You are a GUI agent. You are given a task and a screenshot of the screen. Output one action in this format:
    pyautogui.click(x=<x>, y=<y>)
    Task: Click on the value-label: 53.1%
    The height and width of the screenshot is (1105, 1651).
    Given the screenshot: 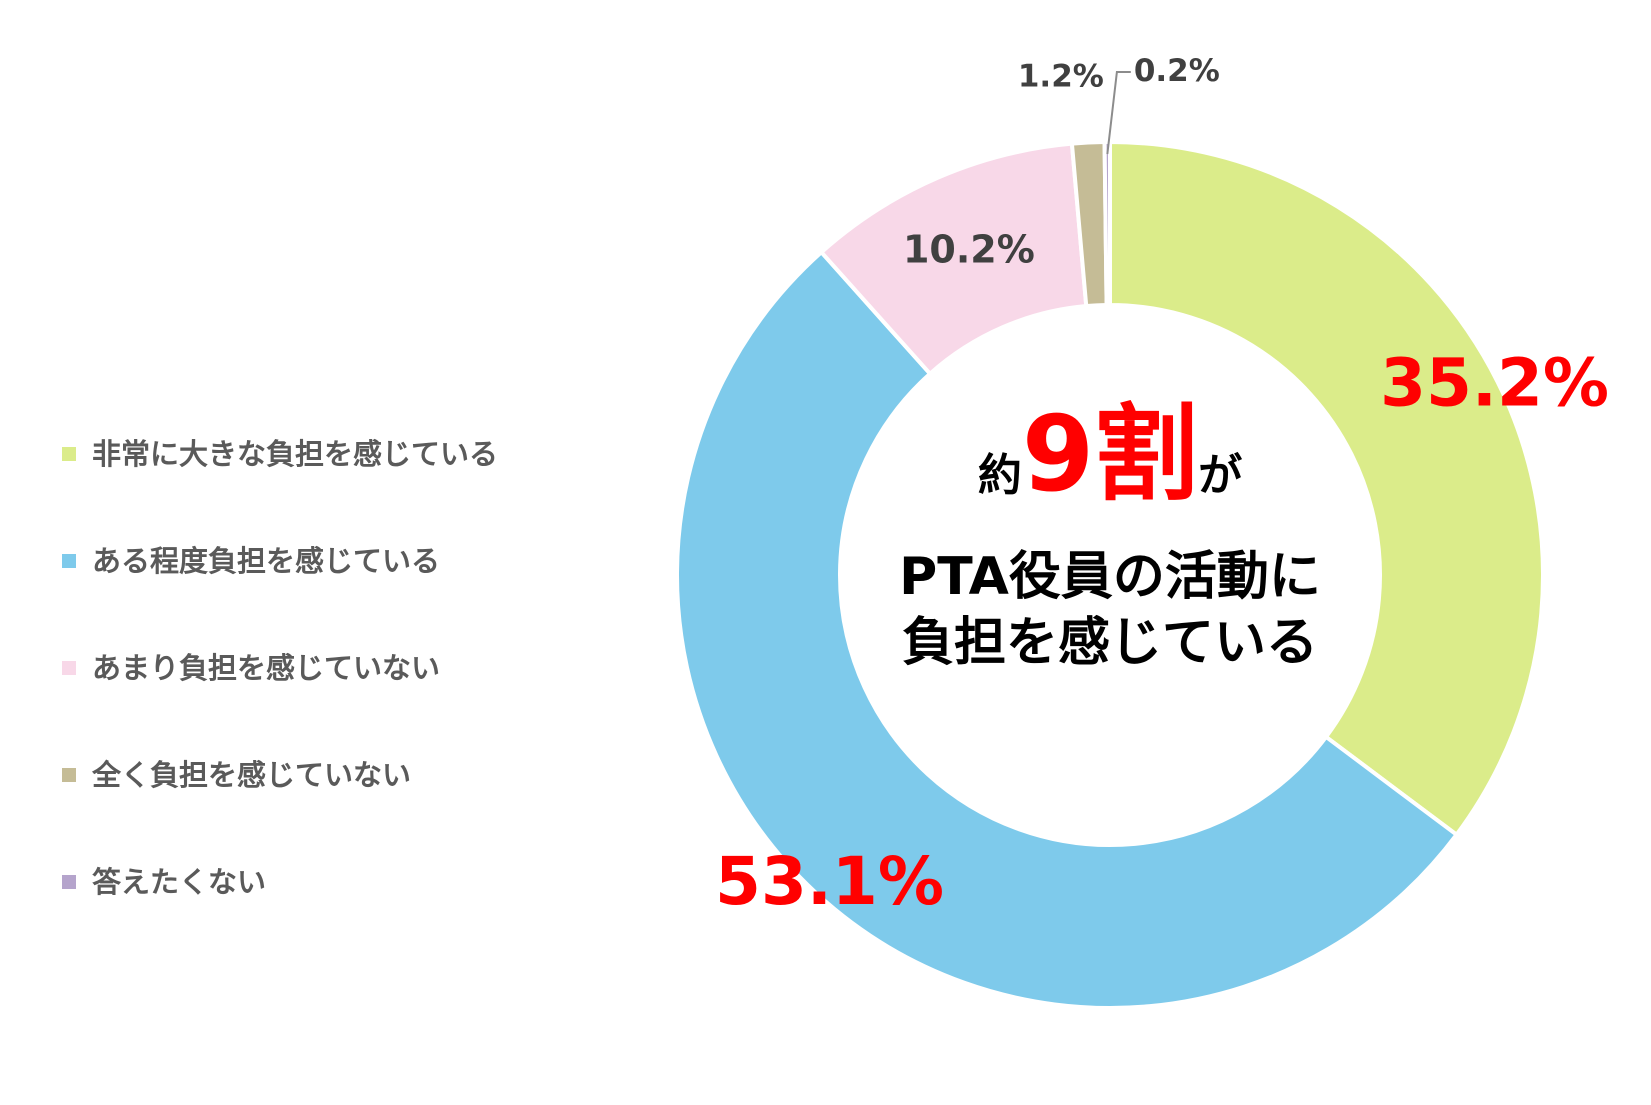 What is the action you would take?
    pyautogui.click(x=829, y=881)
    